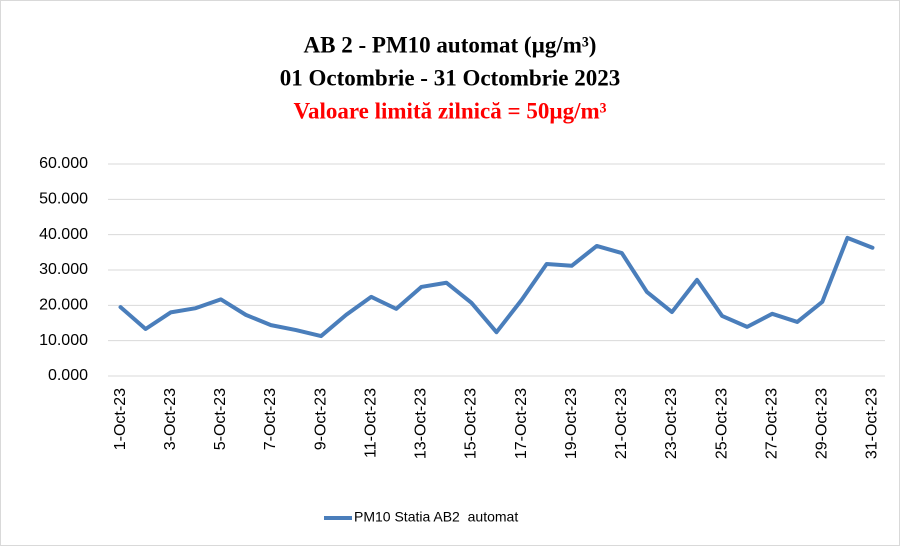  Describe the element at coordinates (320, 419) in the screenshot. I see `x-tick-label: 9-Oct-23` at that location.